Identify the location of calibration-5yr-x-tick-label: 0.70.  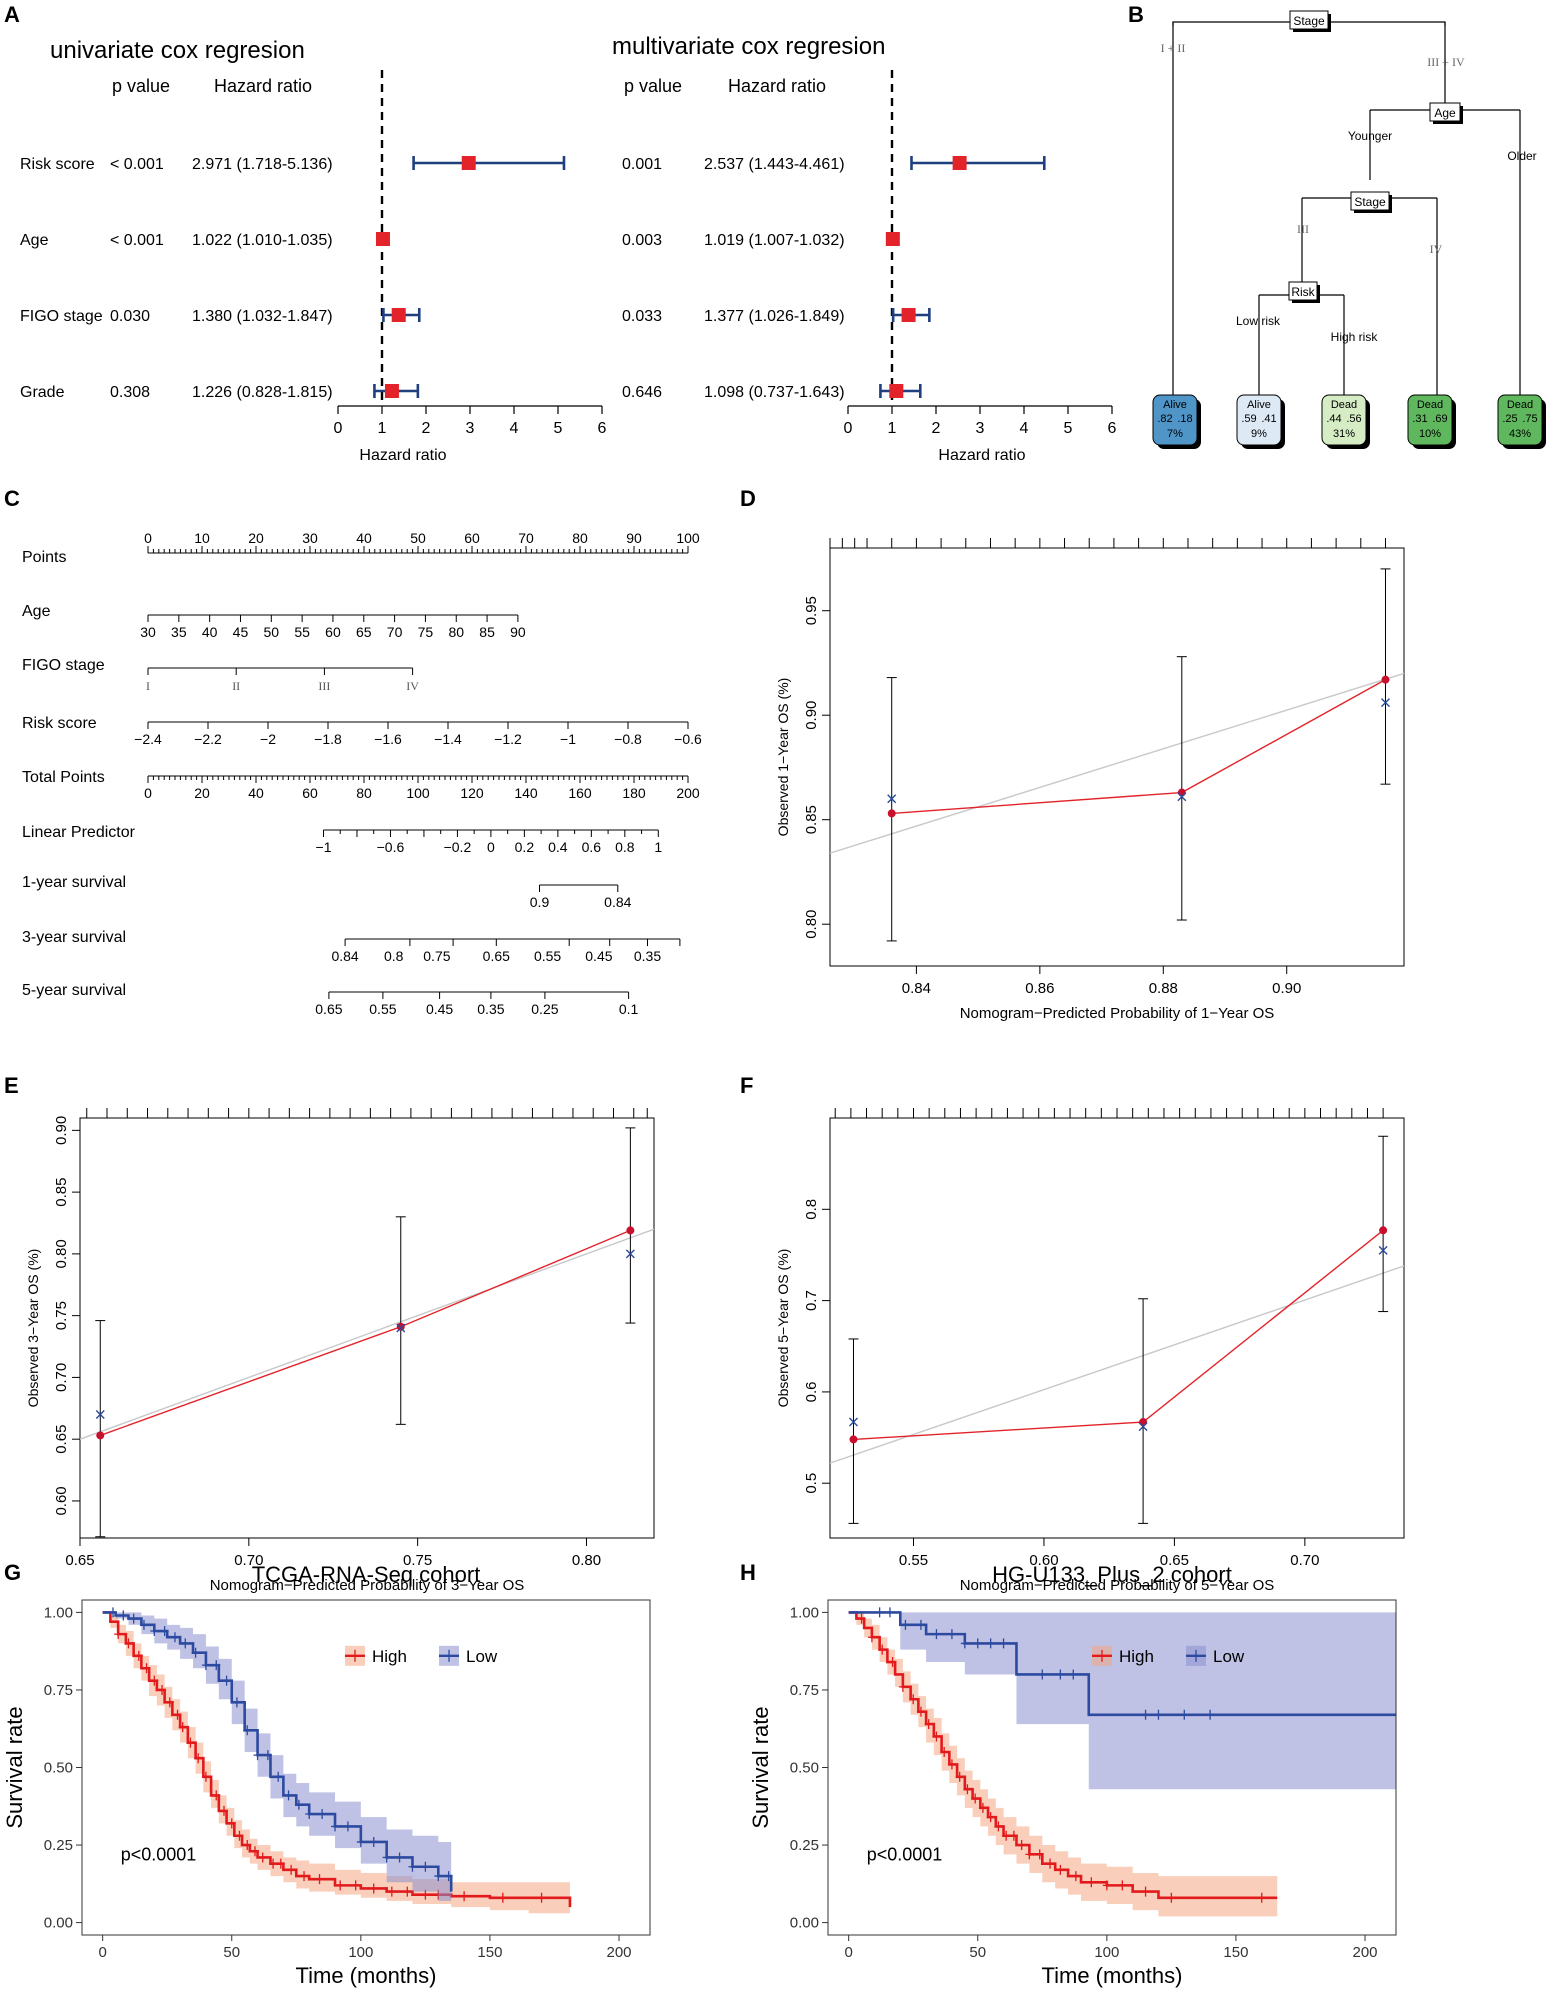
(1304, 1560).